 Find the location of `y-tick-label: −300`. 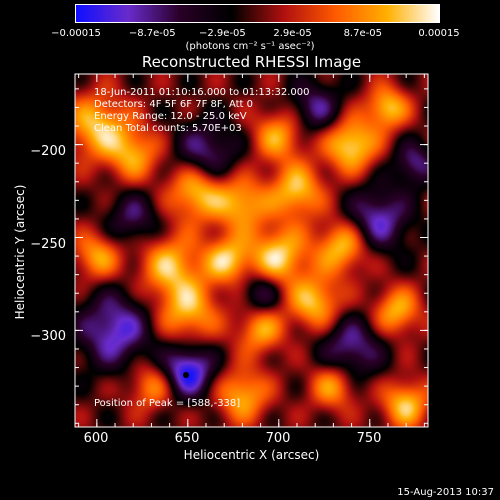

y-tick-label: −300 is located at coordinates (48, 336).